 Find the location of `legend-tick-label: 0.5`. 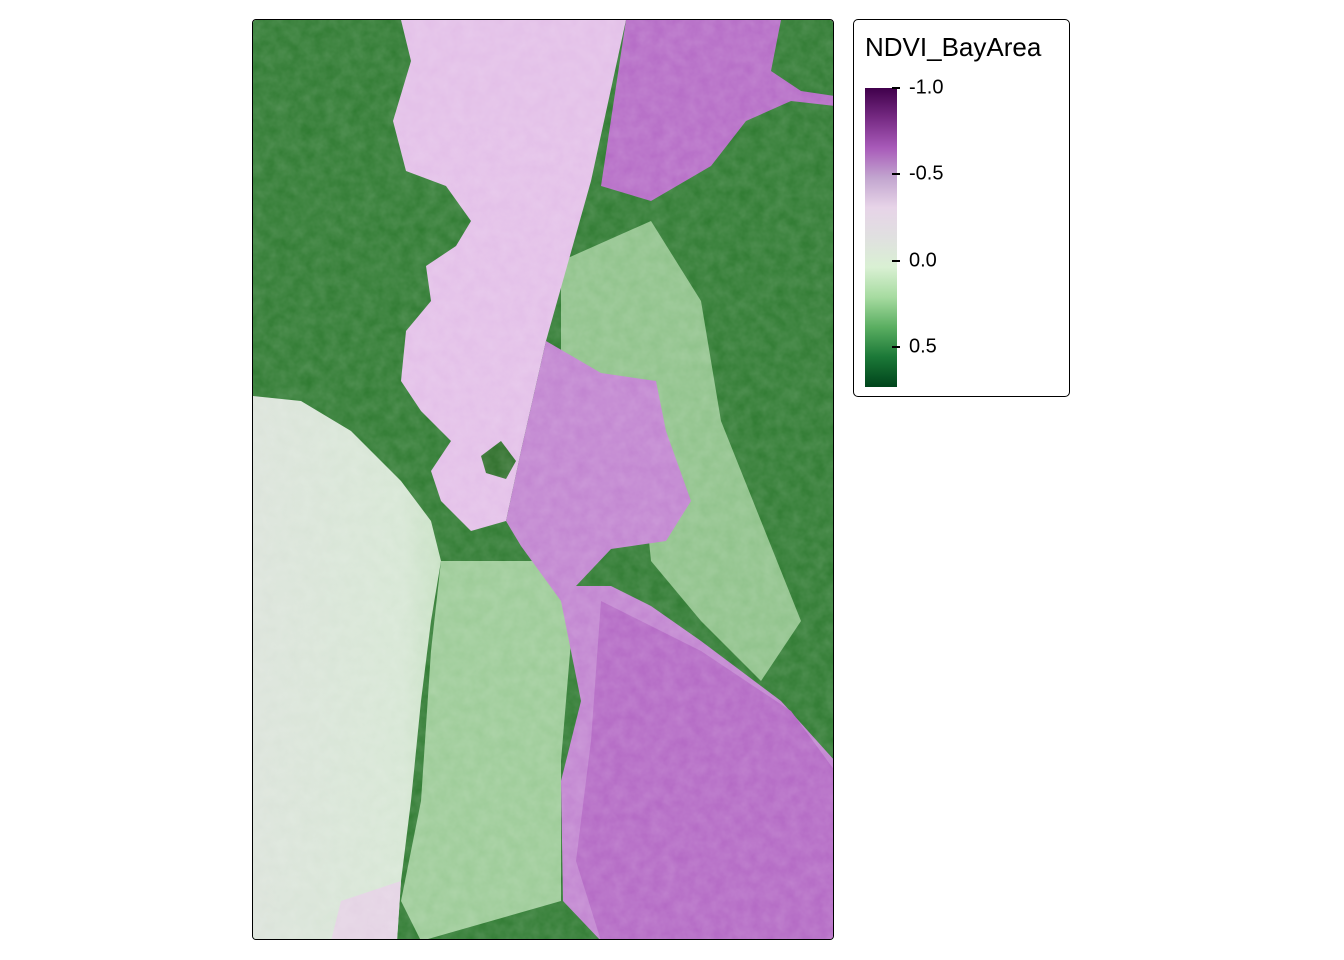

legend-tick-label: 0.5 is located at coordinates (923, 346).